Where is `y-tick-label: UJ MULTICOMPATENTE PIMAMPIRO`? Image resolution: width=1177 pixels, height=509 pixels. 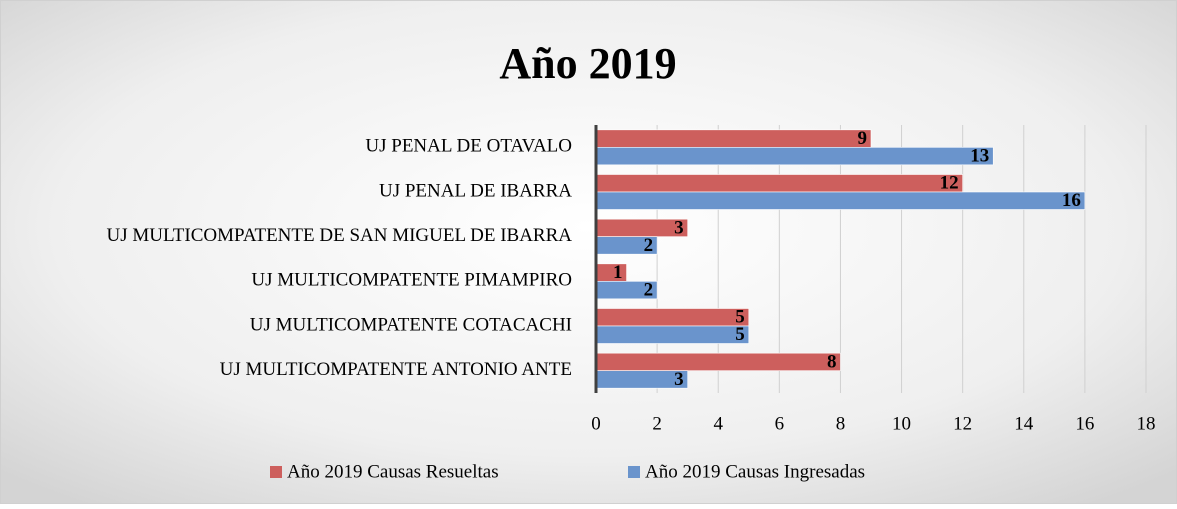 y-tick-label: UJ MULTICOMPATENTE PIMAMPIRO is located at coordinates (411, 280).